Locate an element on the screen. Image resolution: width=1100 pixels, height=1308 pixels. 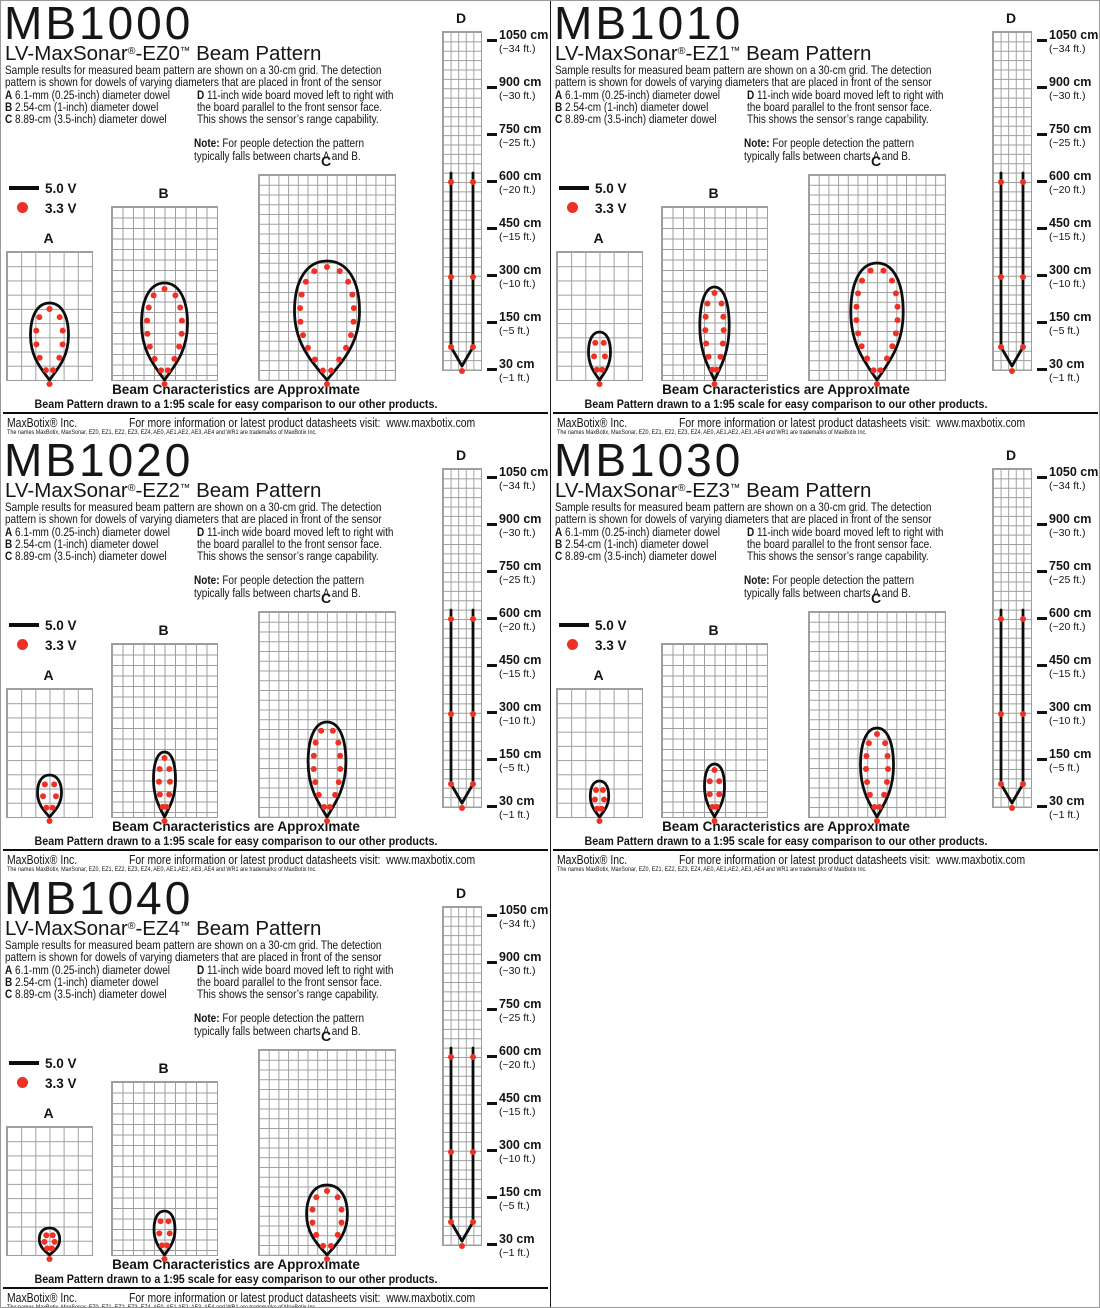
legend-label-5v: 5.0 V is located at coordinates (61, 1063).